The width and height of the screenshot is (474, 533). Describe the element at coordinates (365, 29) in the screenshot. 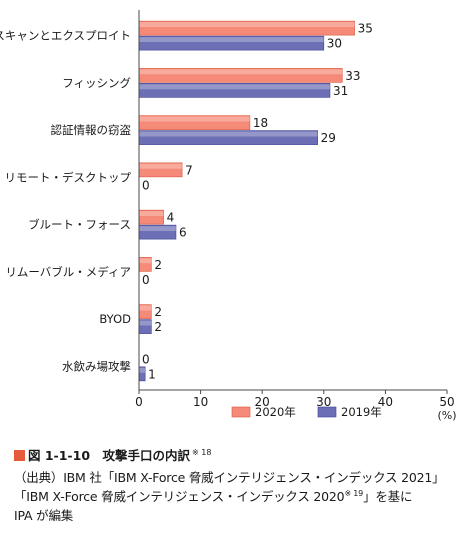

I see `value-label: 35` at that location.